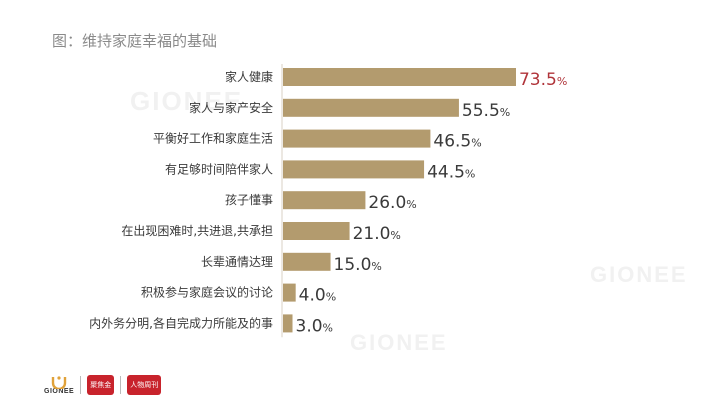 The width and height of the screenshot is (701, 417). I want to click on chart-title: 图：维持家庭幸福的基础, so click(135, 41).